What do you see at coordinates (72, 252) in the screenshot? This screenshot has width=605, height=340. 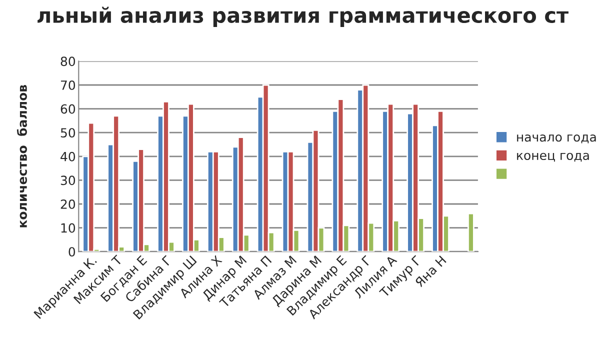 I see `y-tick-label: 0` at bounding box center [72, 252].